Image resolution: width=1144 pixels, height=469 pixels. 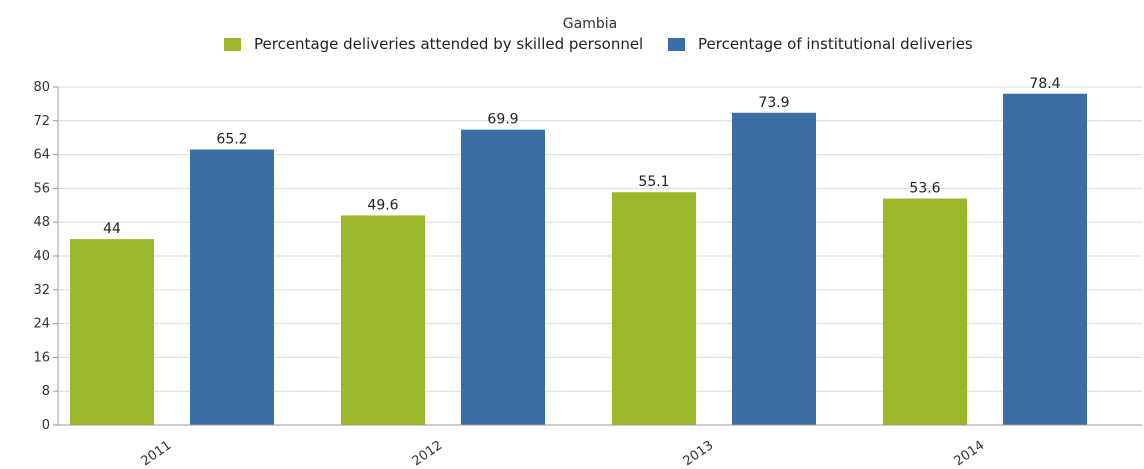 What do you see at coordinates (41, 357) in the screenshot?
I see `y-tick-label: 16` at bounding box center [41, 357].